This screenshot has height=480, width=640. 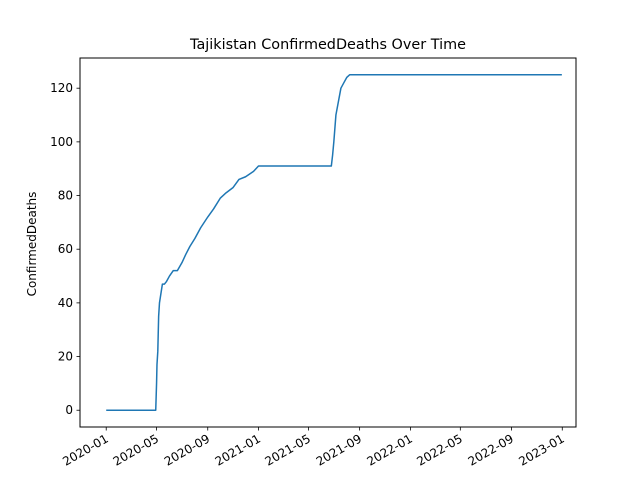 What do you see at coordinates (65, 303) in the screenshot?
I see `y-tick-label: 40` at bounding box center [65, 303].